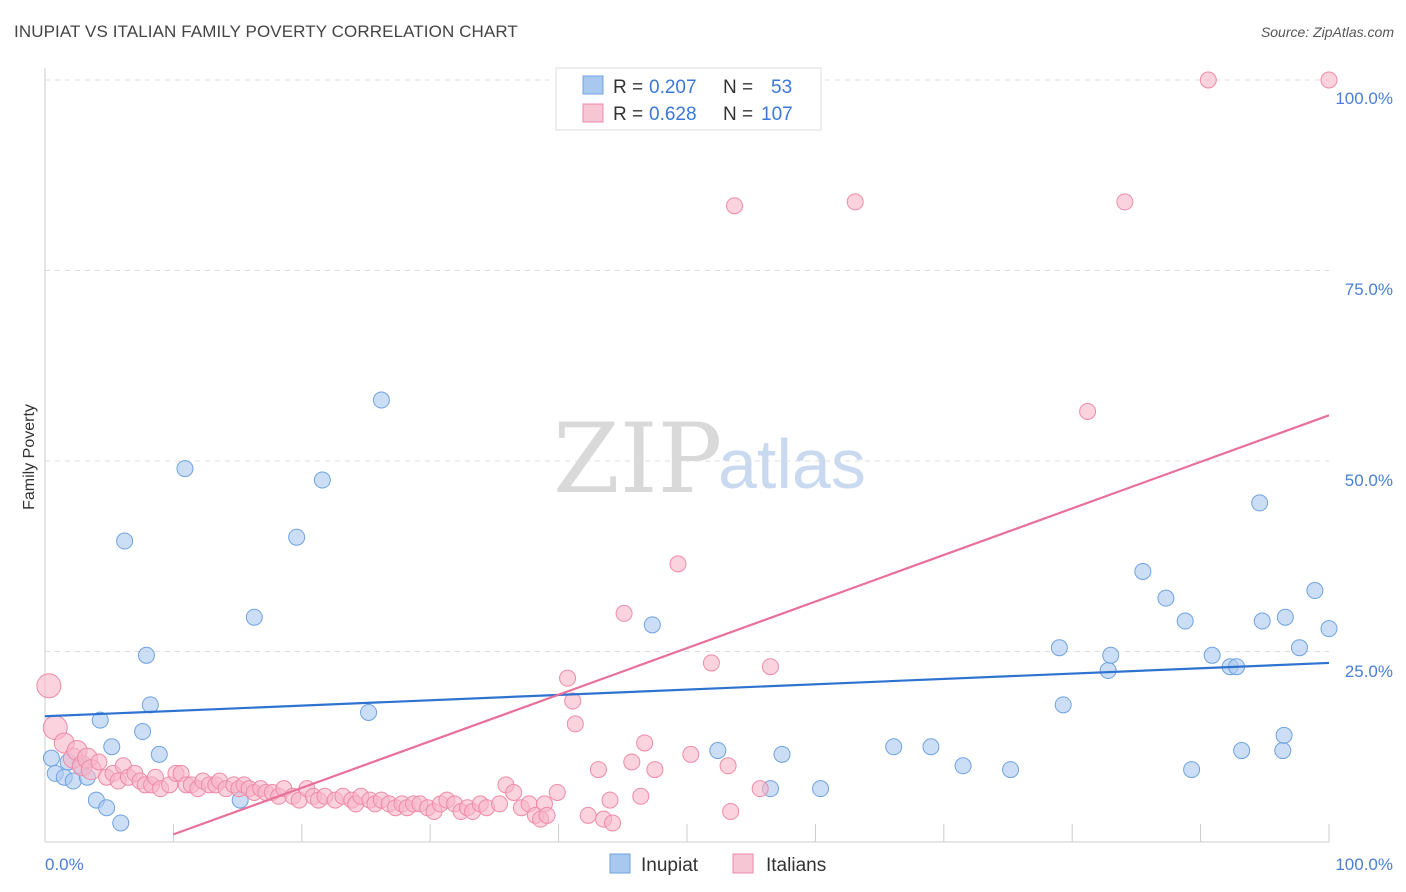 The height and width of the screenshot is (892, 1406). I want to click on legend-r-value-2: 0.628, so click(673, 114).